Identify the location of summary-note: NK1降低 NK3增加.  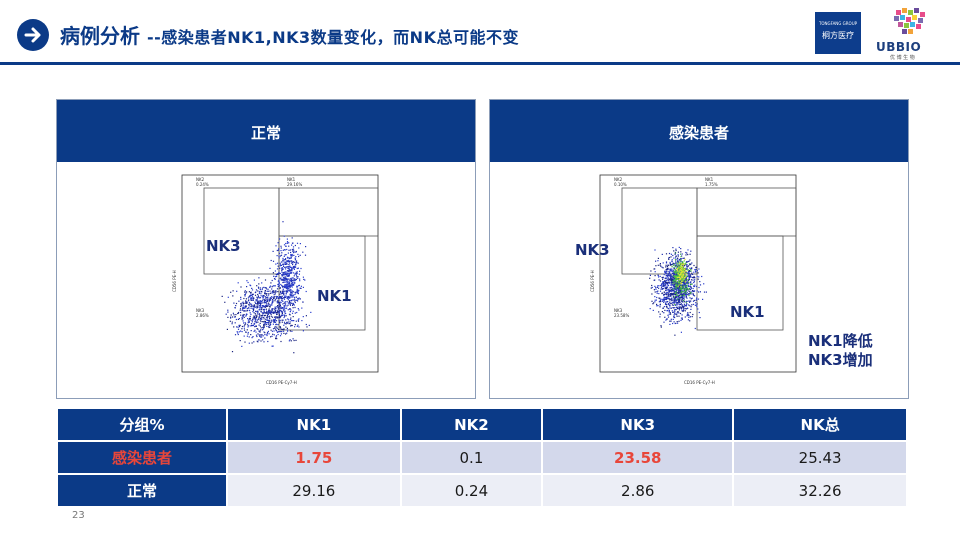
(840, 351).